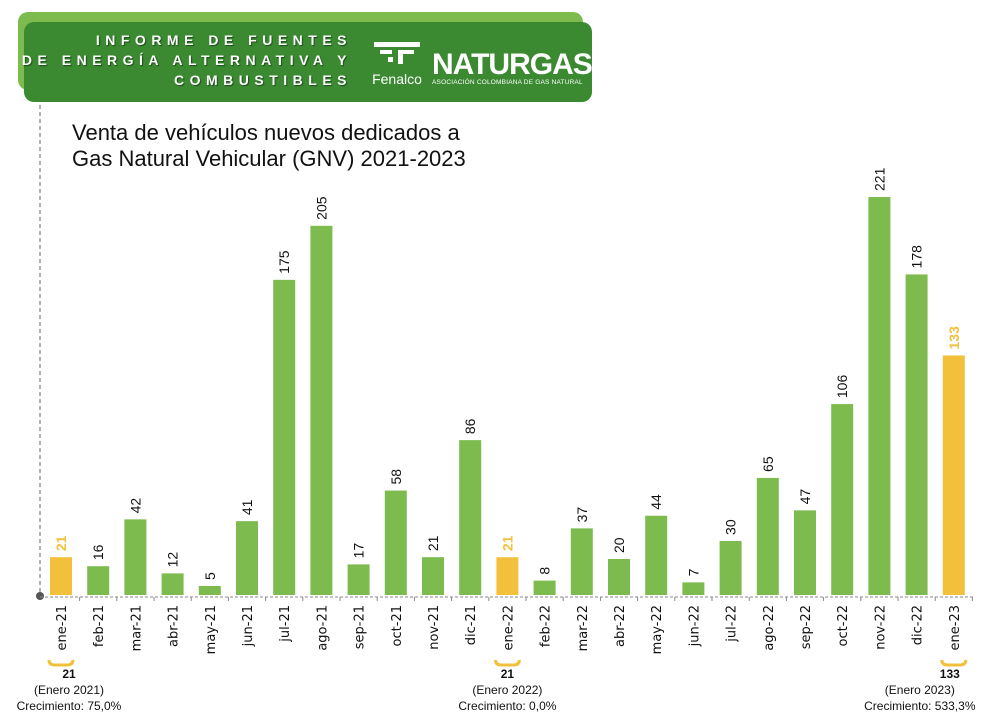 Image resolution: width=992 pixels, height=717 pixels. What do you see at coordinates (918, 625) in the screenshot?
I see `tick-label-dic-22: dic-22` at bounding box center [918, 625].